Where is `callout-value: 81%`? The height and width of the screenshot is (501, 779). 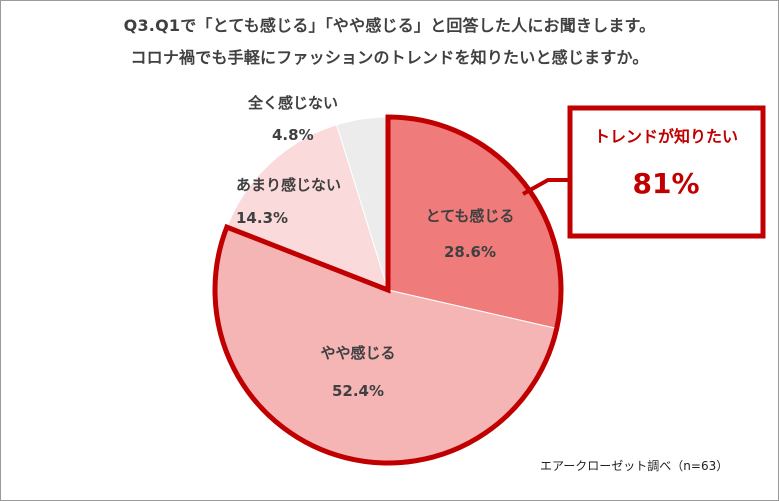 callout-value: 81% is located at coordinates (665, 183).